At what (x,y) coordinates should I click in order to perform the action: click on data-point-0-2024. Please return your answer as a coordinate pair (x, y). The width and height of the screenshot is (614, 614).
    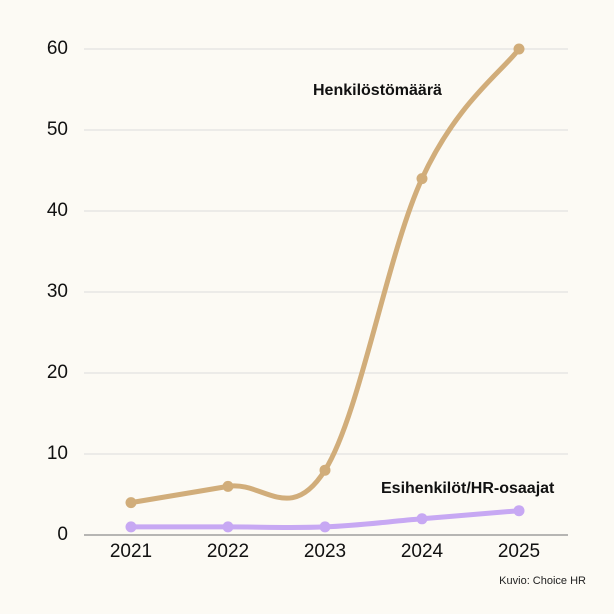
    Looking at the image, I should click on (422, 179).